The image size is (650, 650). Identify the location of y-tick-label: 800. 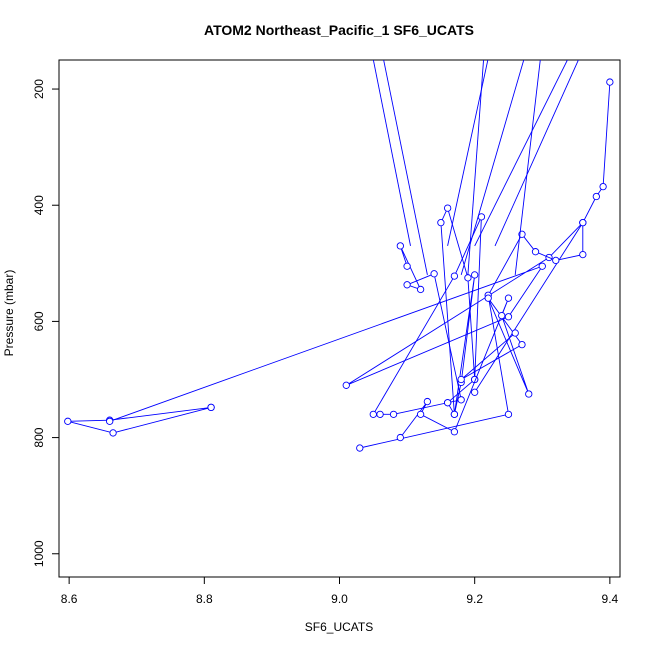
(39, 437).